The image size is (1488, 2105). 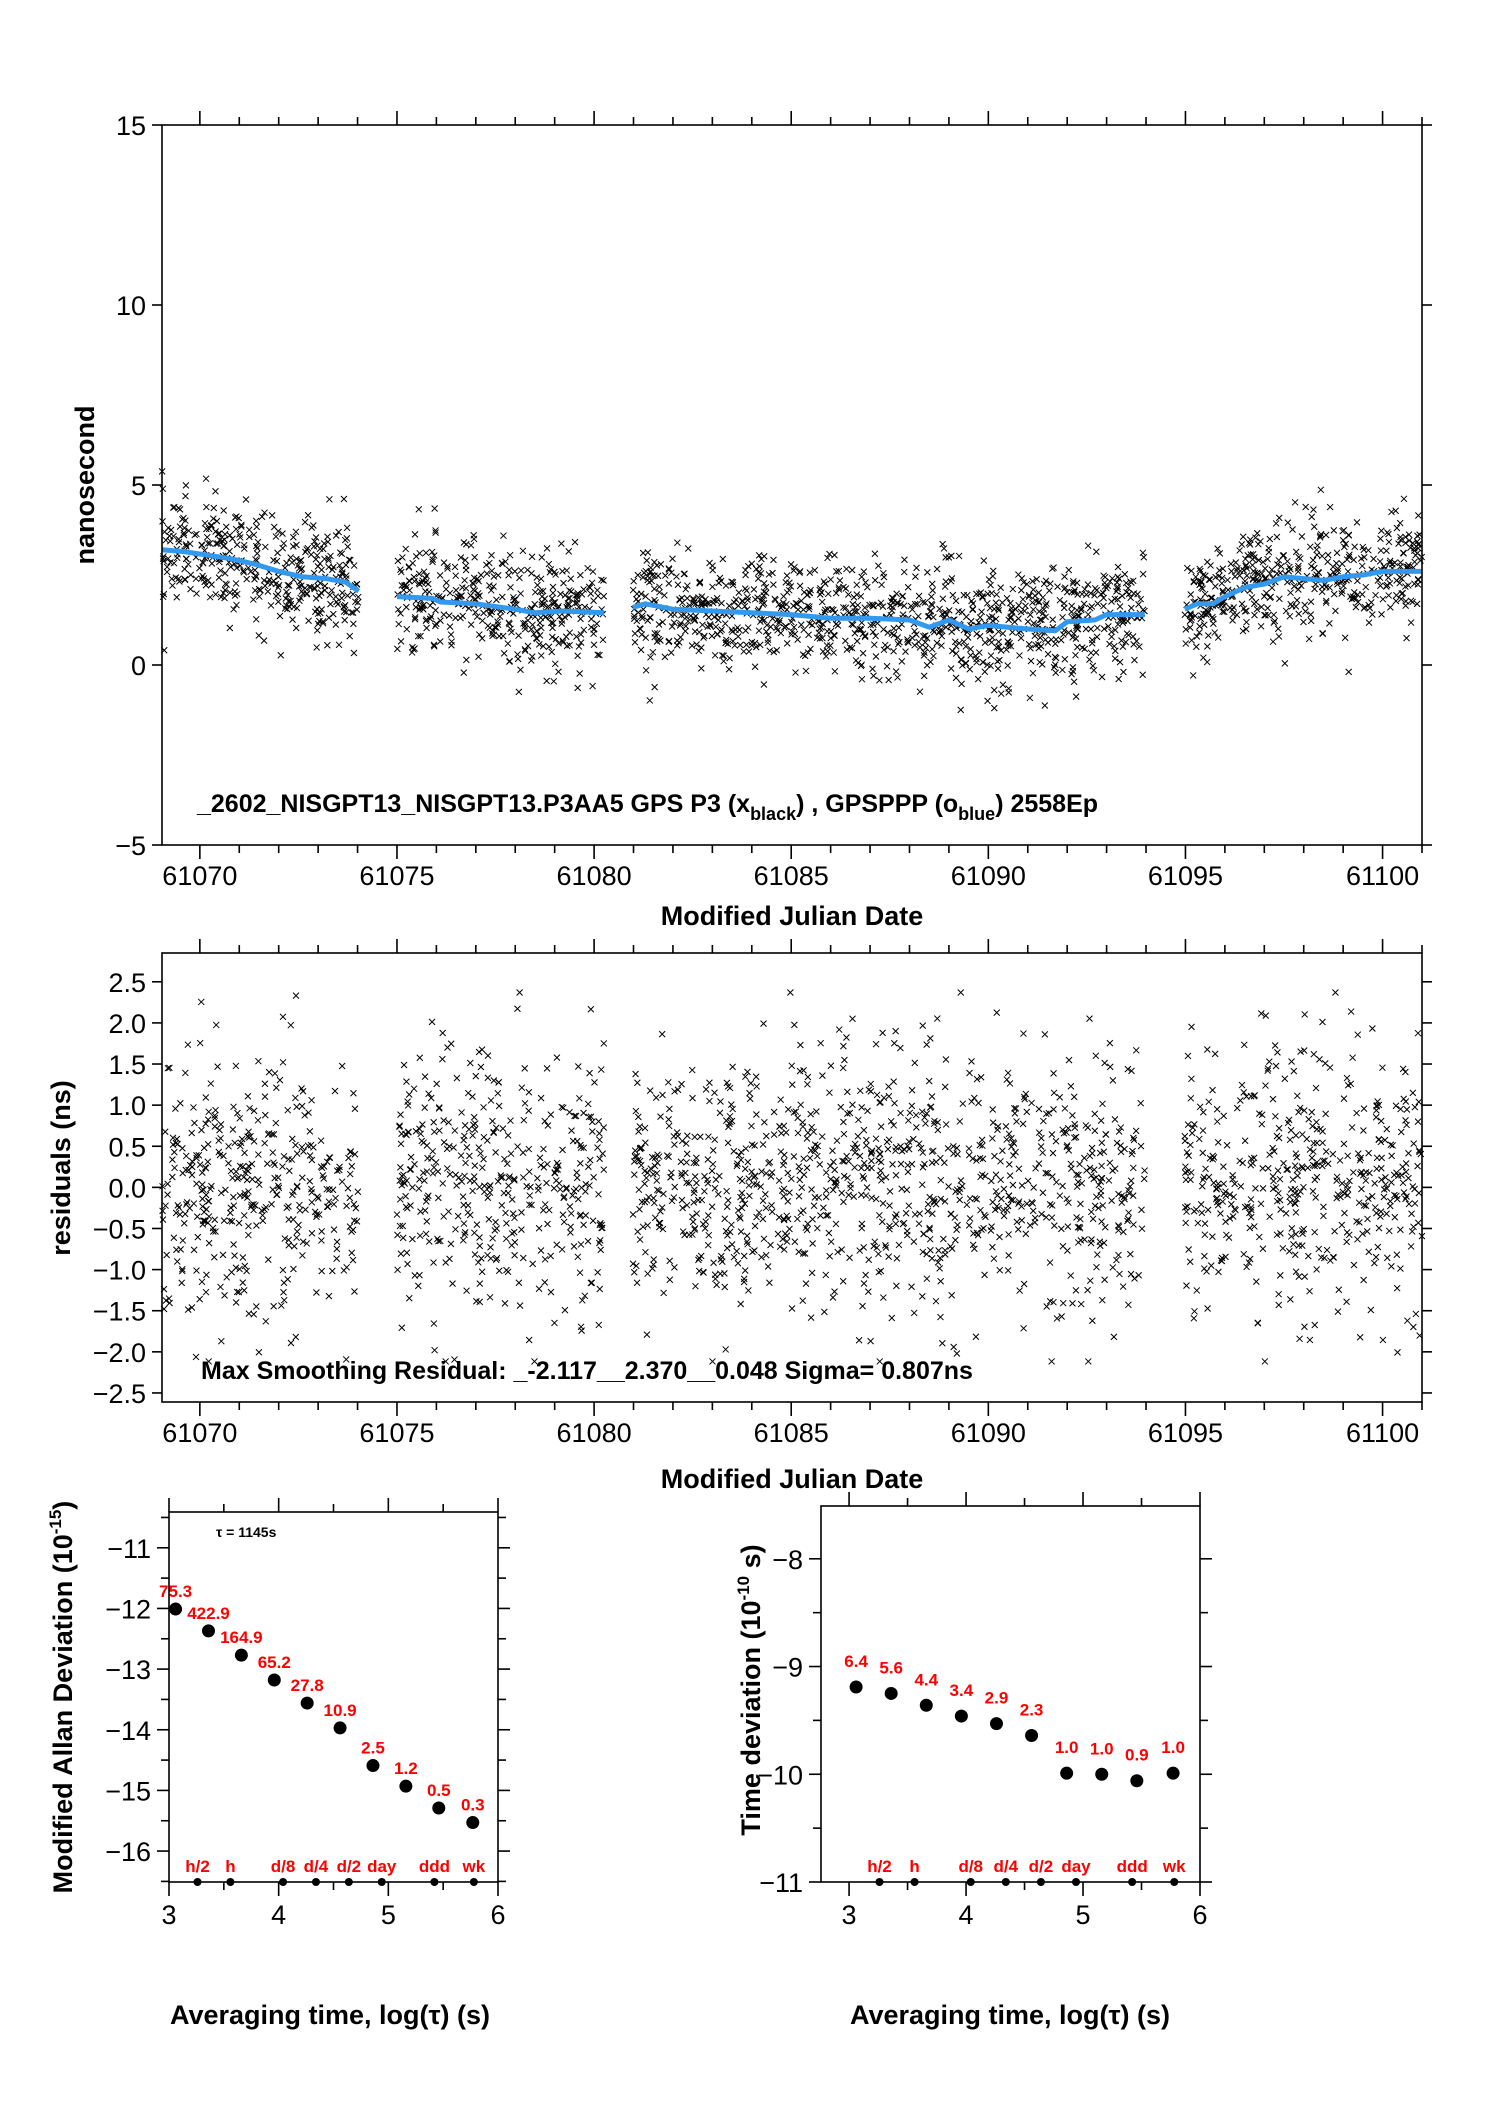 I want to click on reference-mark-label: d/2, so click(x=1041, y=1866).